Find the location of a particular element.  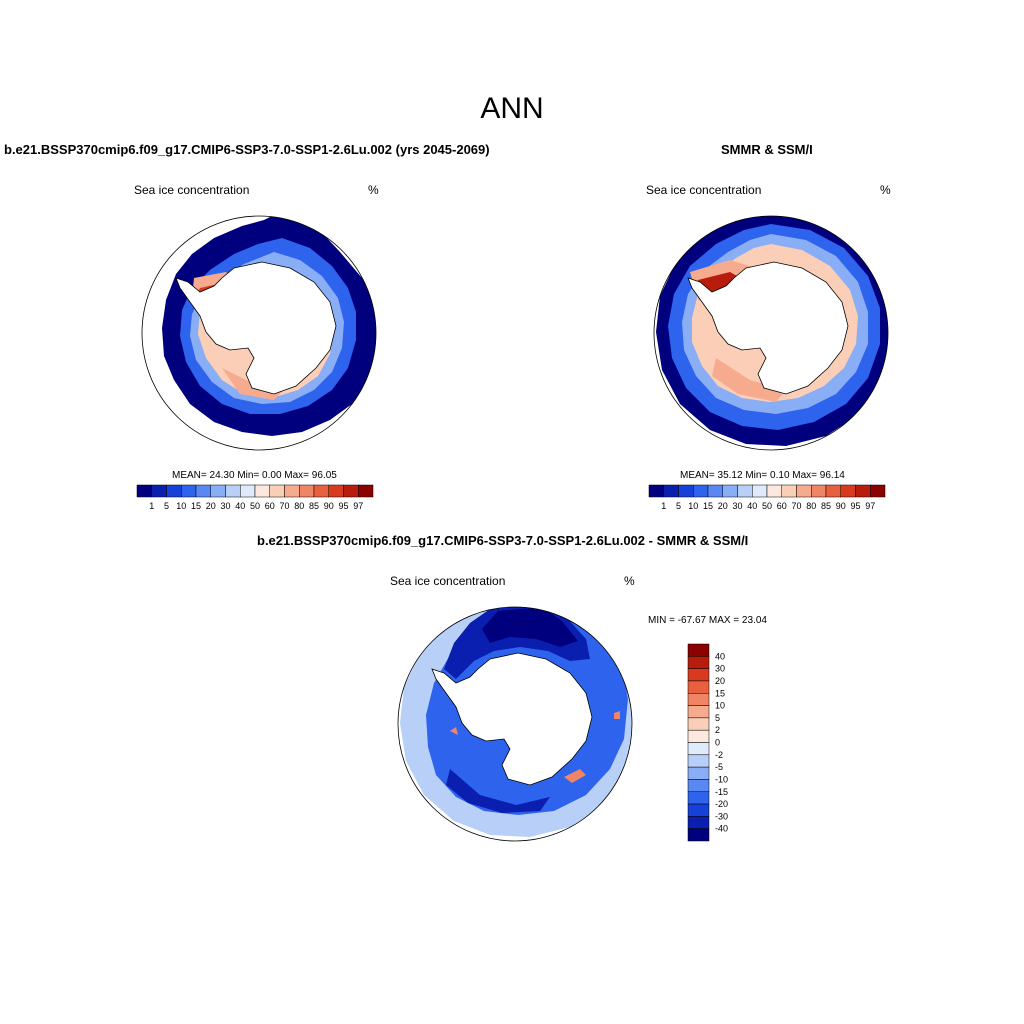

panel-3-colorbar-tick-8: -2 is located at coordinates (719, 755).